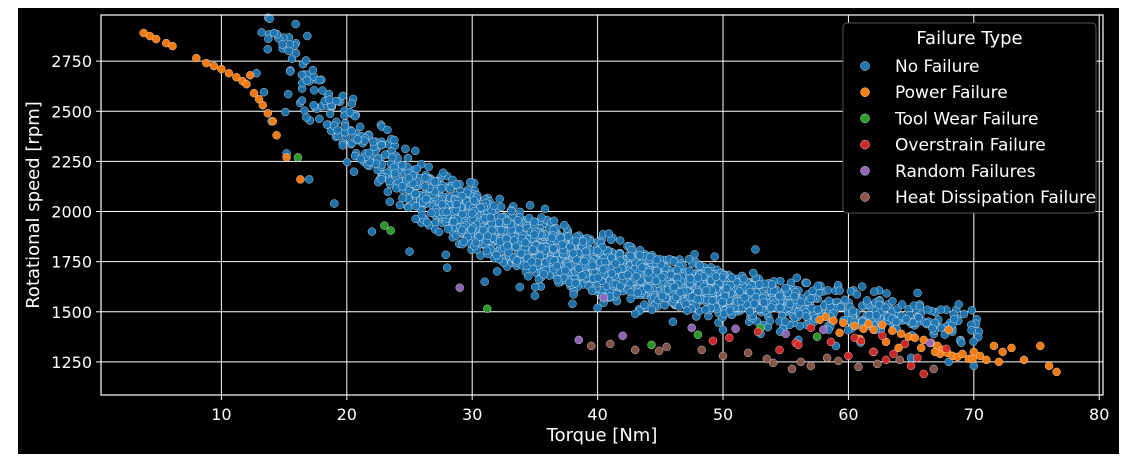 The image size is (1137, 462). I want to click on x-tick-label: 40, so click(597, 414).